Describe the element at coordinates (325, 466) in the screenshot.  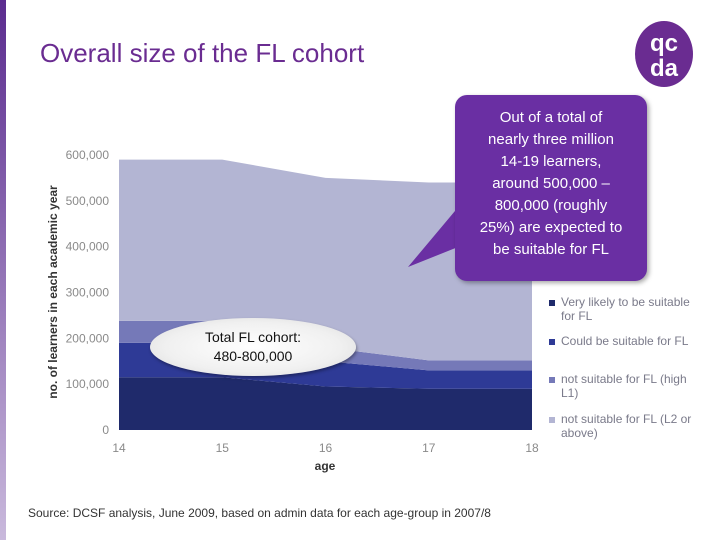
I see `x-axis-label: age` at that location.